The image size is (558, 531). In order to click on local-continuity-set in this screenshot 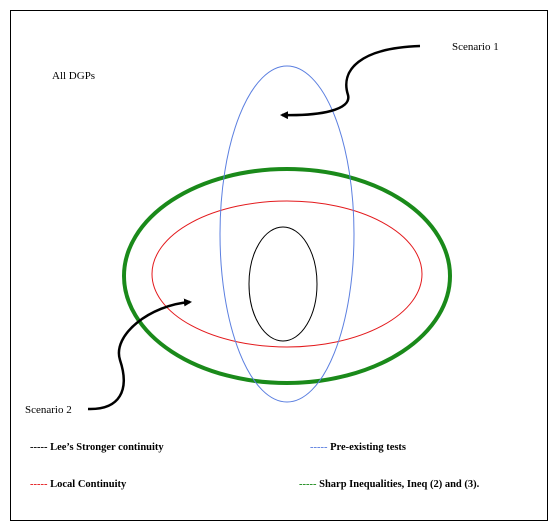, I will do `click(287, 274)`.